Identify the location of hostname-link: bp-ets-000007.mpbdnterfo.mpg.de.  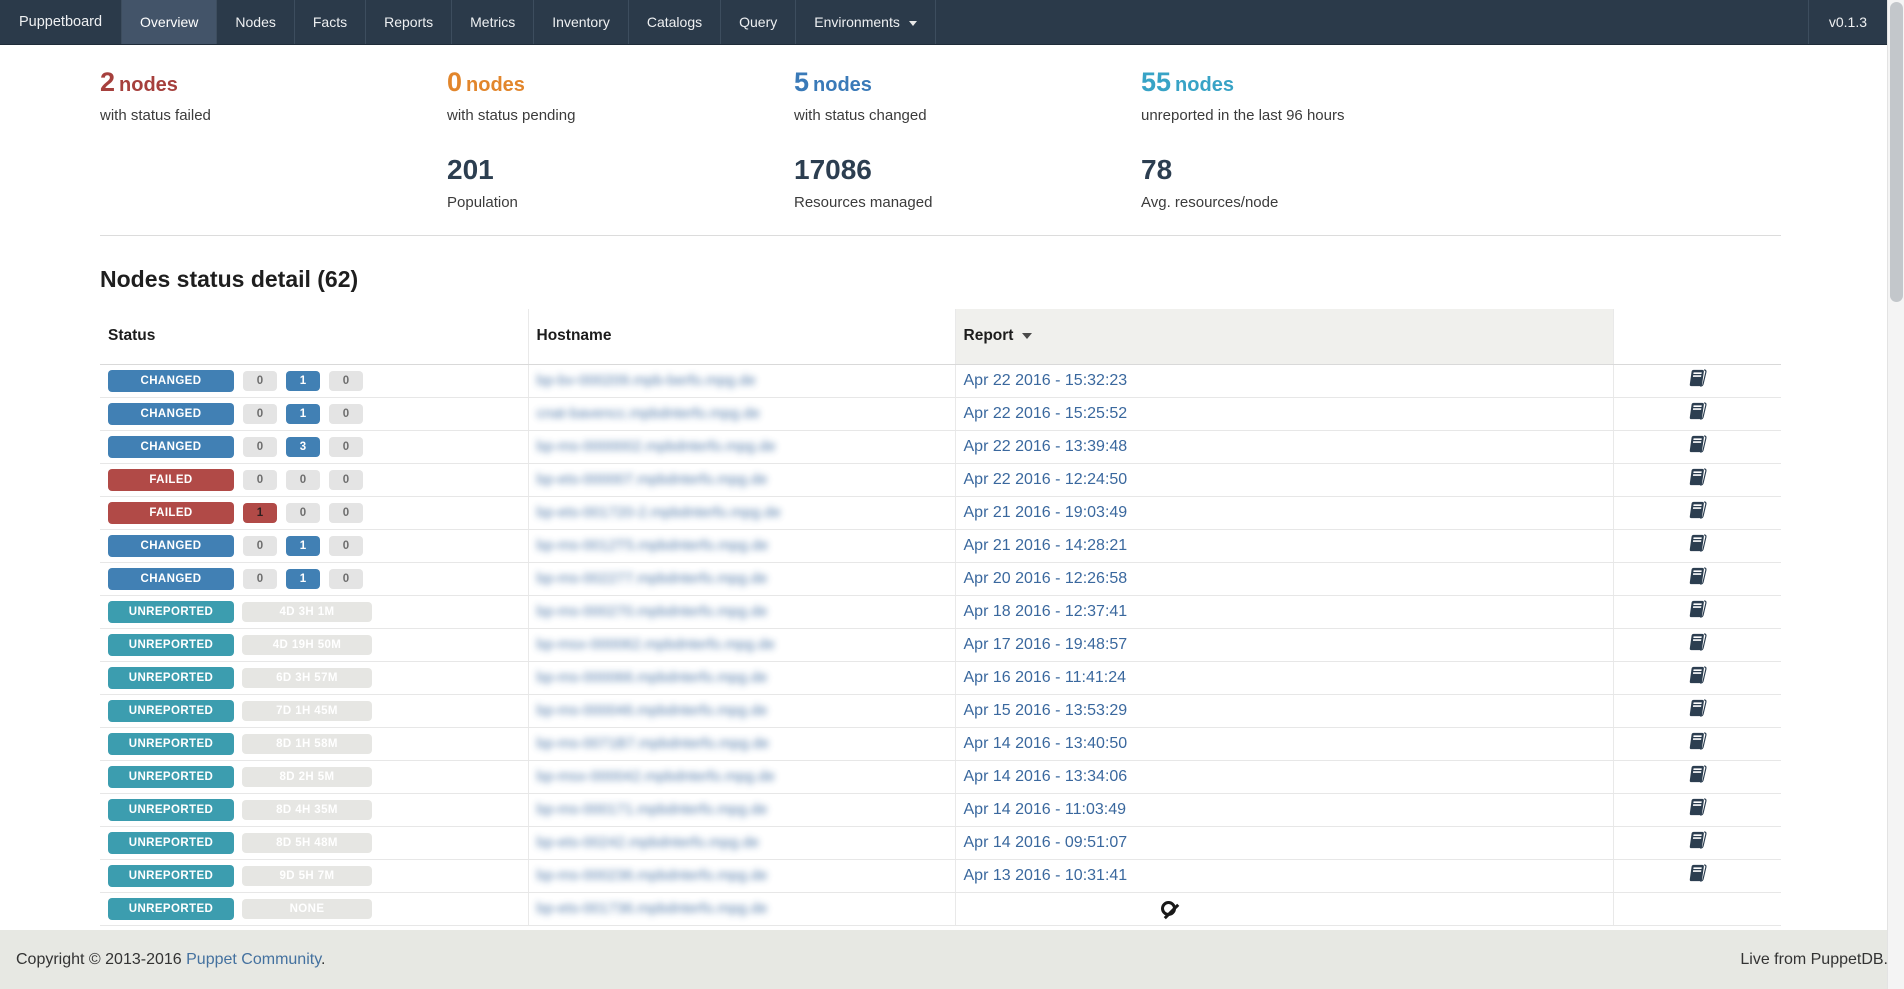
(652, 479).